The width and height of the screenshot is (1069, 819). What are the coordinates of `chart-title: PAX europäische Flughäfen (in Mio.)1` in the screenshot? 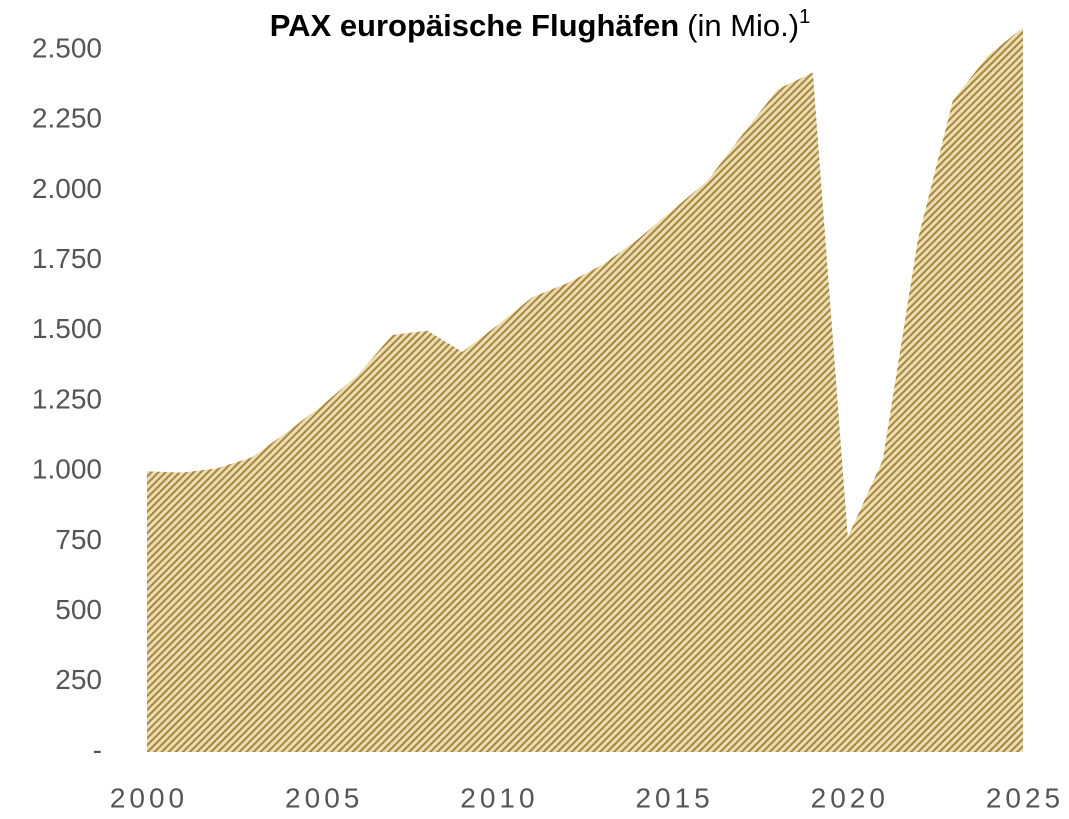 It's located at (540, 24).